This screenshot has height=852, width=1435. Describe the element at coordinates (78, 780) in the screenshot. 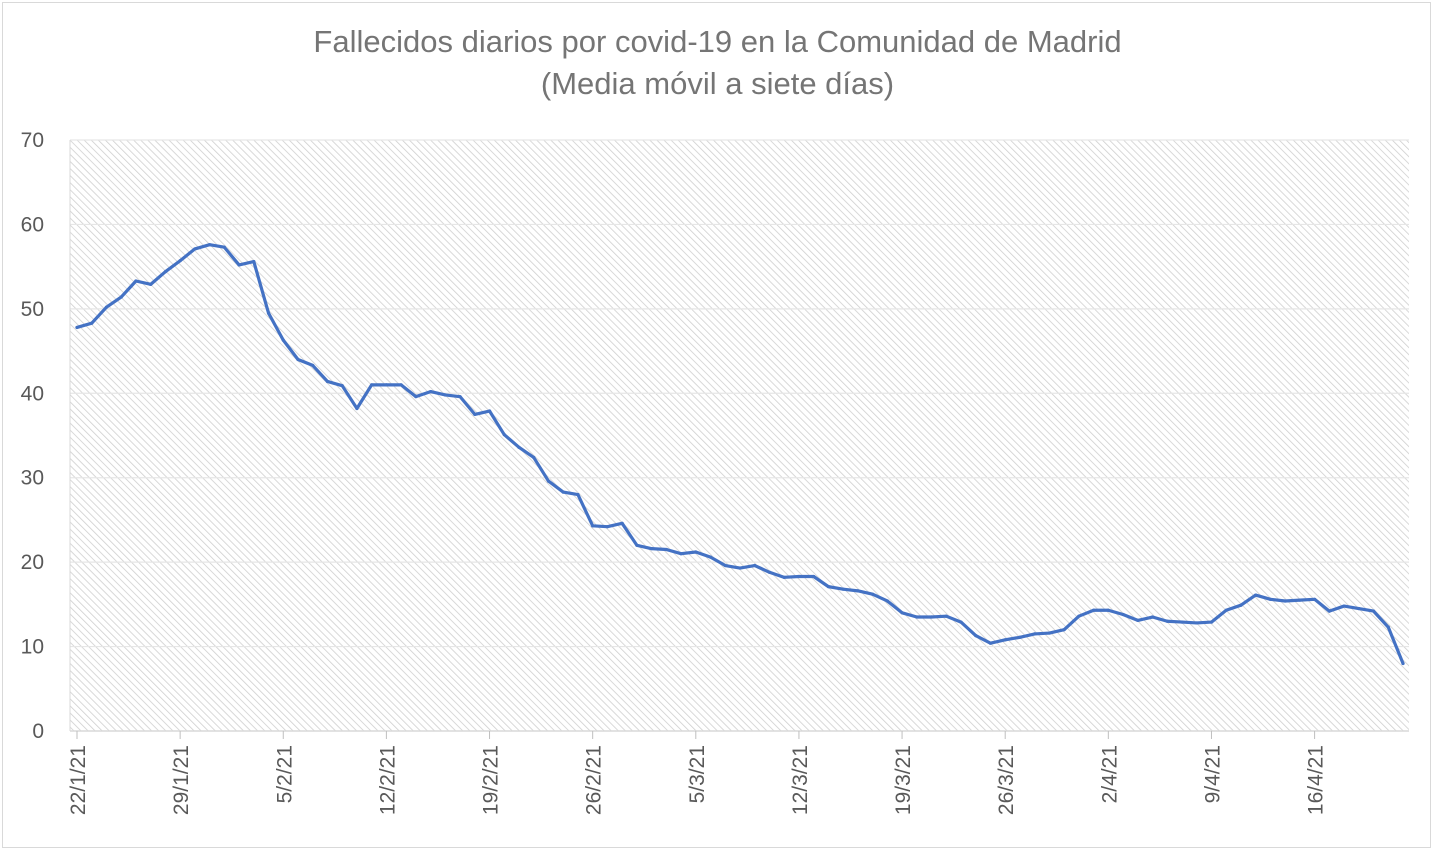

I see `x-tick-label: 22/1/21` at that location.